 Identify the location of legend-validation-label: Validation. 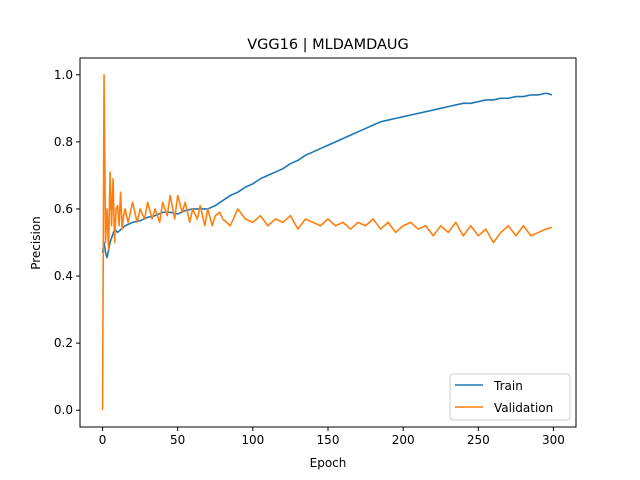
(523, 408).